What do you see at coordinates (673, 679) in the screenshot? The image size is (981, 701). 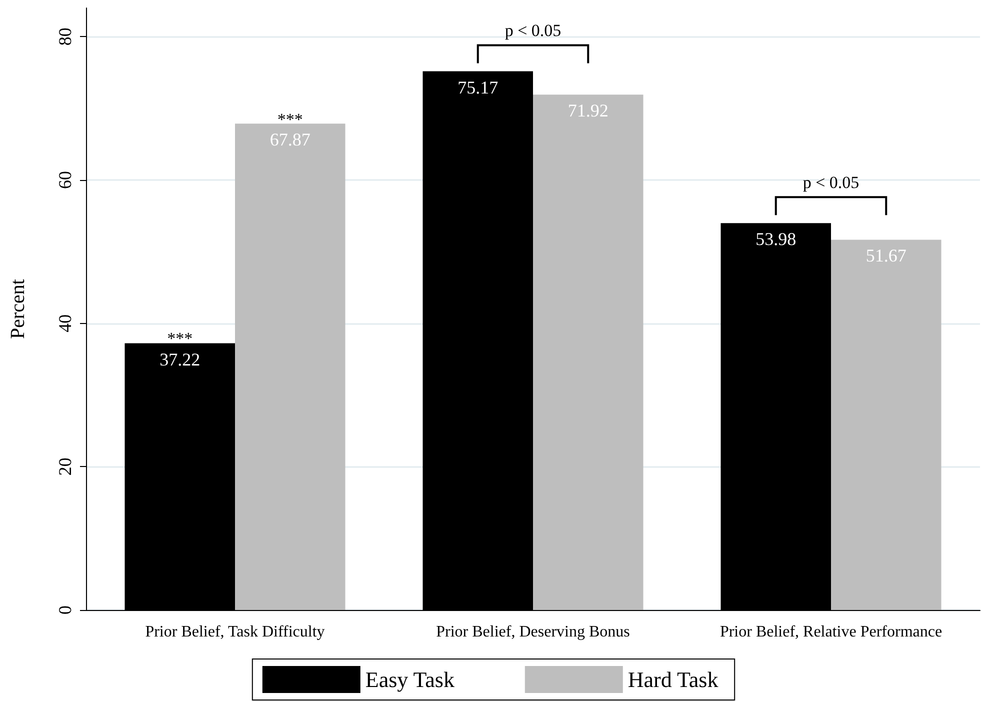 I see `legend-label: Hard Task` at bounding box center [673, 679].